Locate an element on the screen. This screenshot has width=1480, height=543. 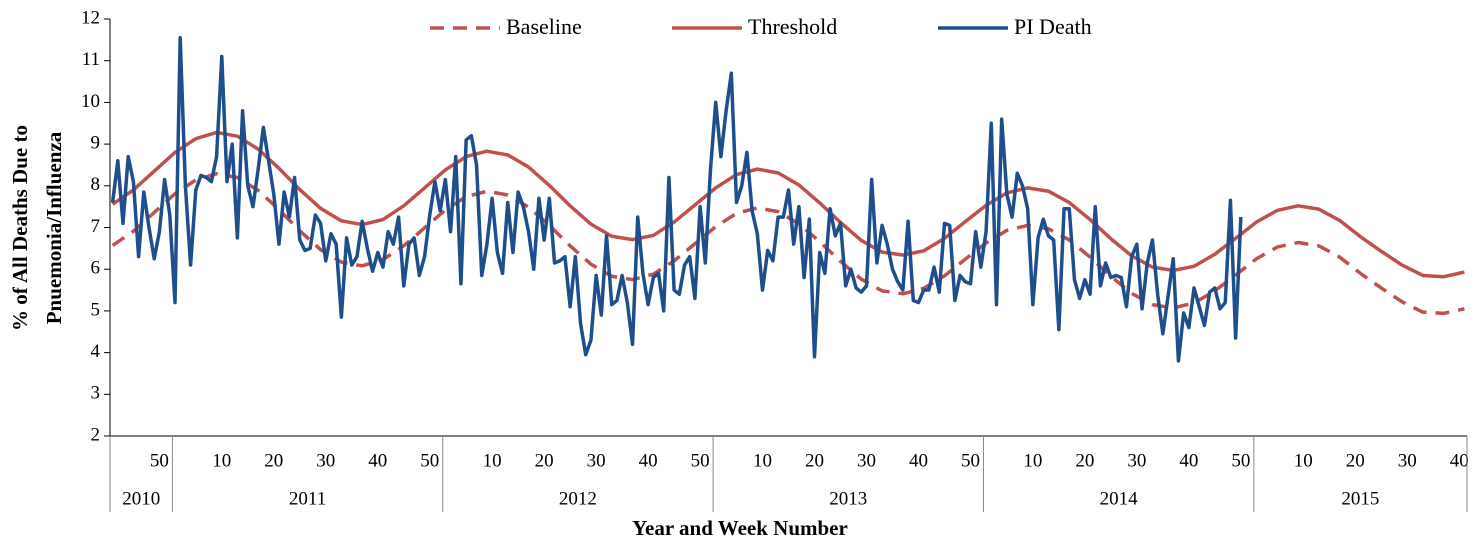
year-label: 2015 is located at coordinates (1360, 498).